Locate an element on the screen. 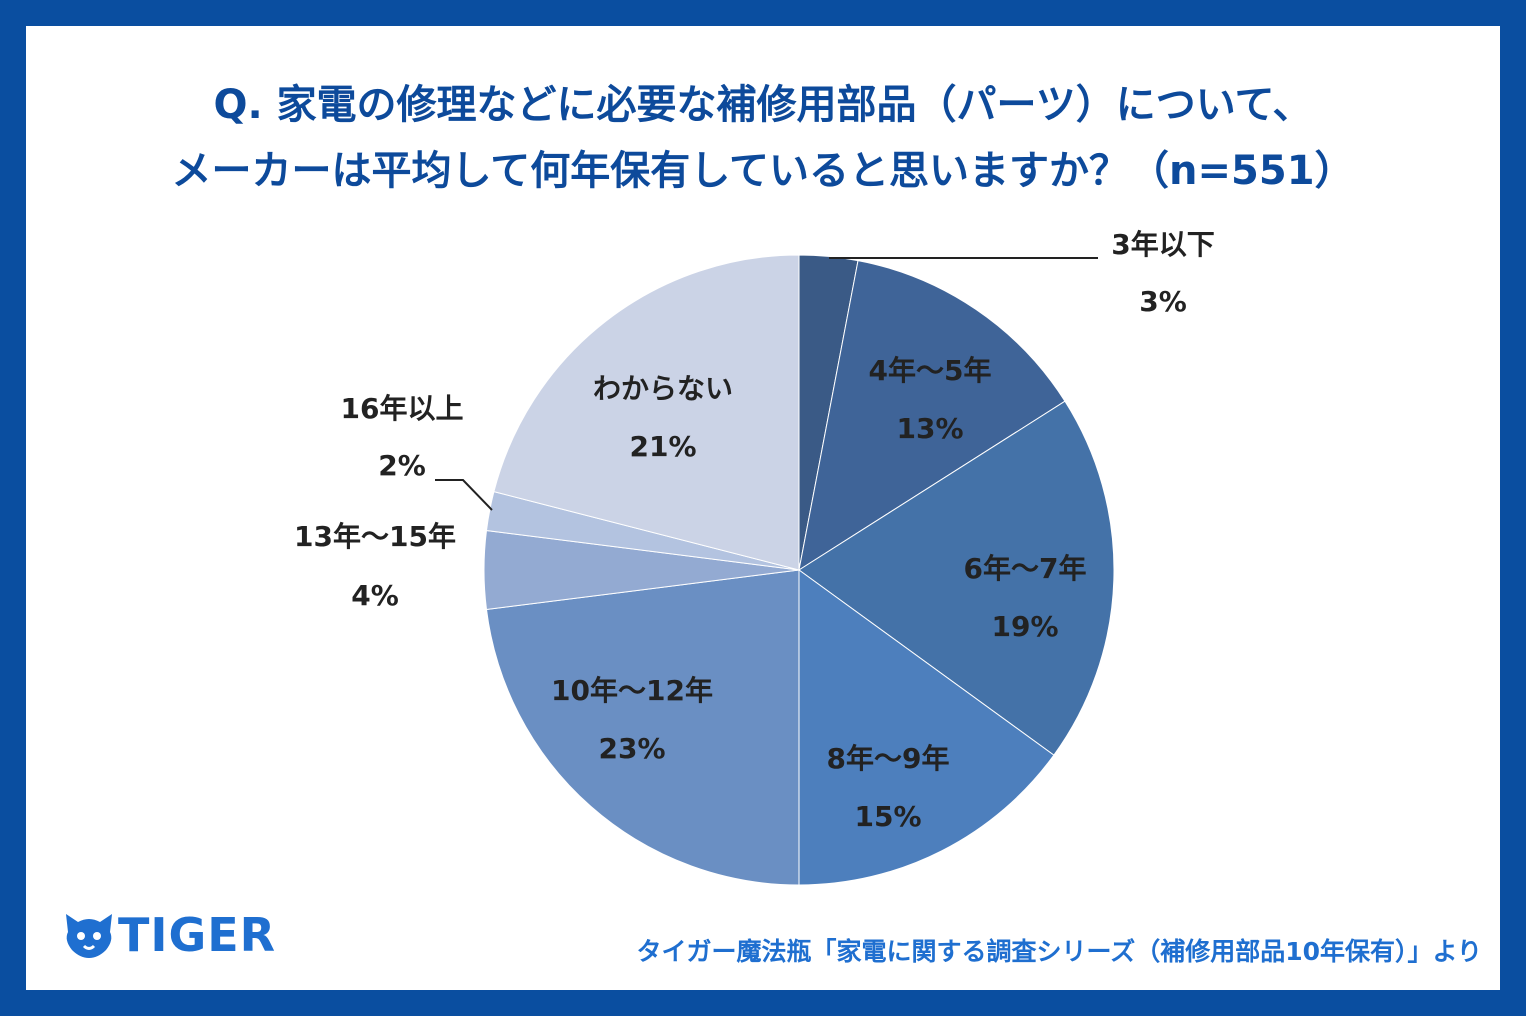  source-note: タイガー魔法瓶「家電に関する調査シリーズ（補修用部品10年保有）」より is located at coordinates (1059, 951).